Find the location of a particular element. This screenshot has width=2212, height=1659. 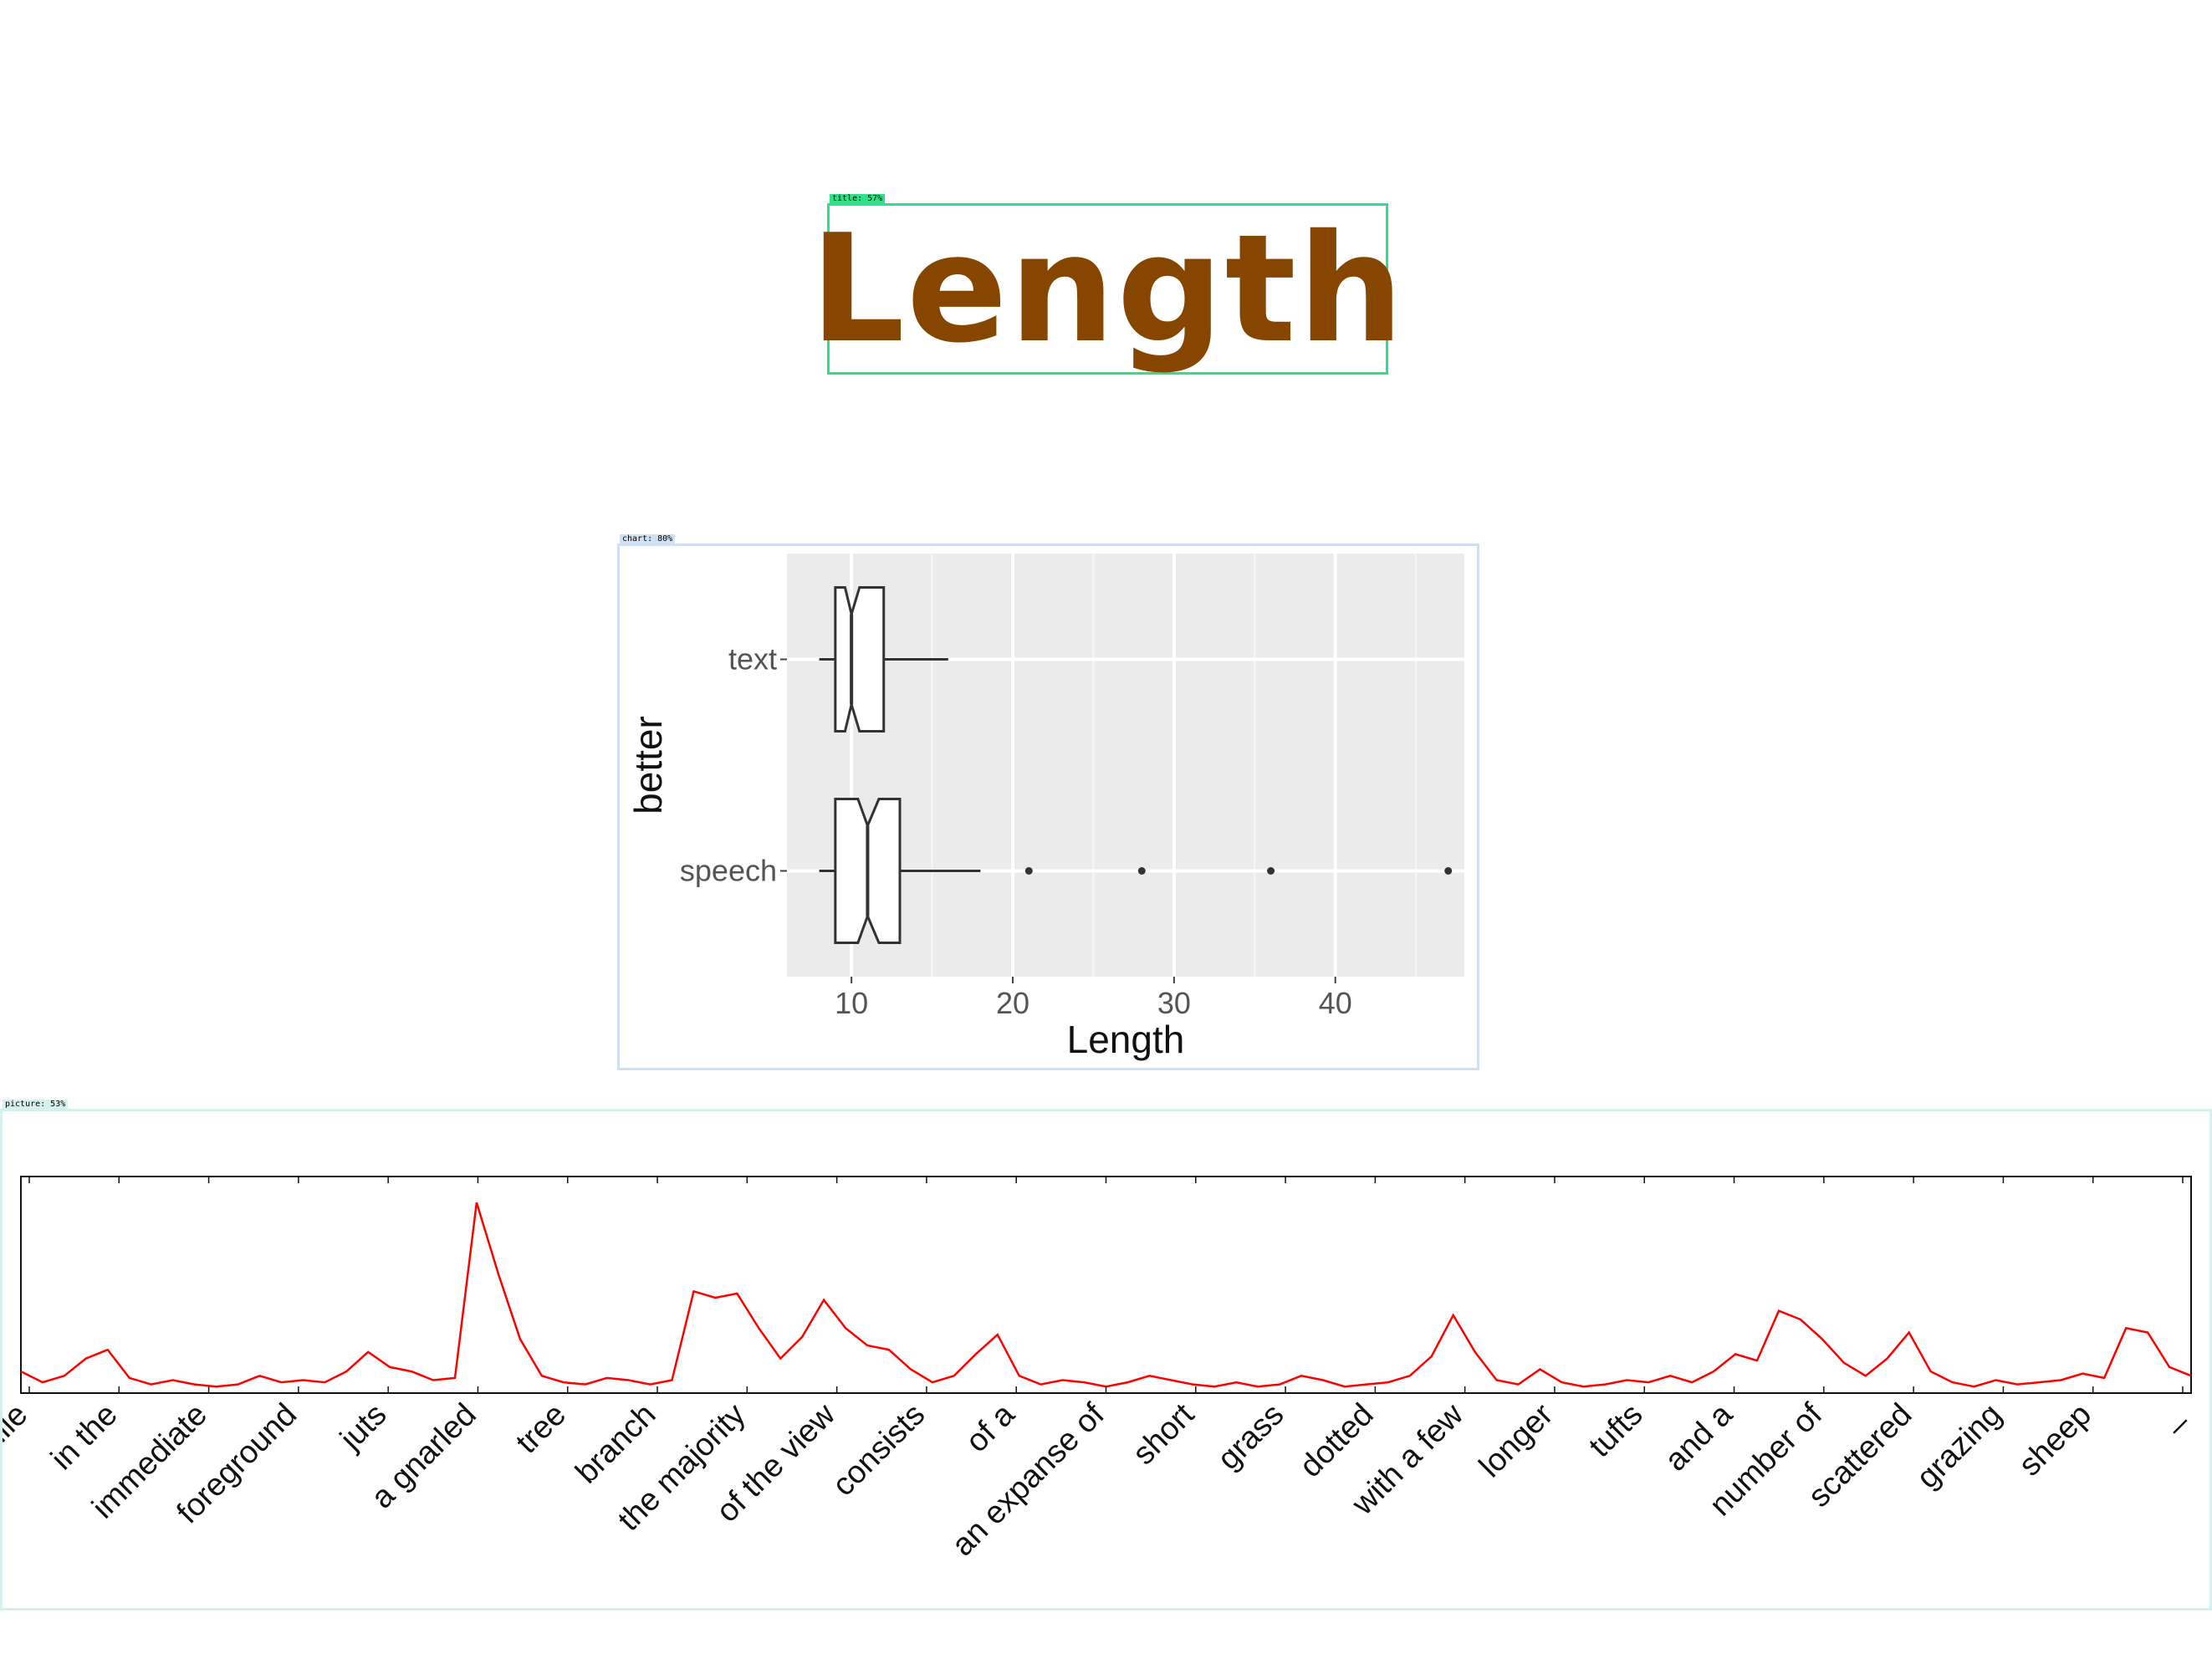

word-tick-label: short is located at coordinates (1164, 1434).